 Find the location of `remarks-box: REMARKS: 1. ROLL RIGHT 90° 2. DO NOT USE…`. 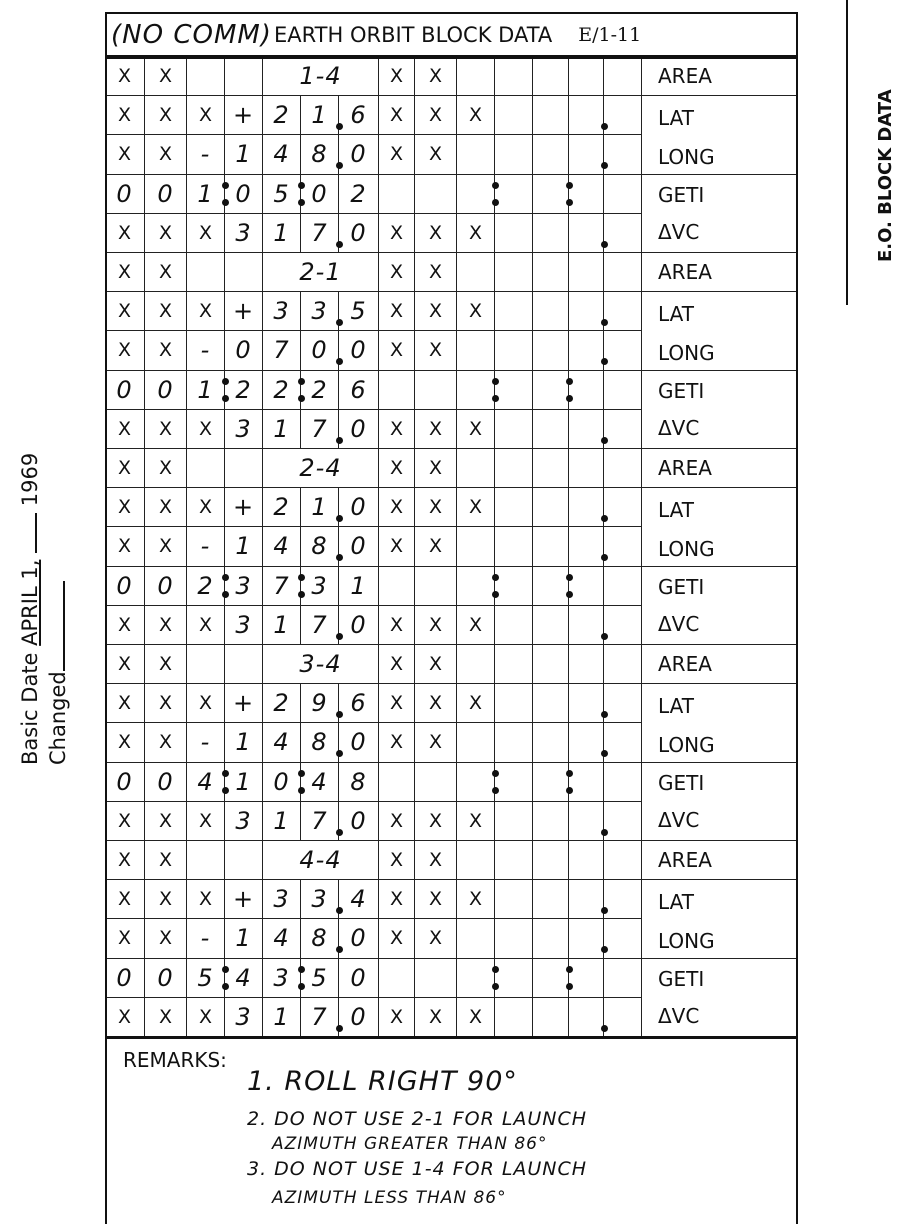

remarks-box: REMARKS: 1. ROLL RIGHT 90° 2. DO NOT USE… is located at coordinates (451, 1130).